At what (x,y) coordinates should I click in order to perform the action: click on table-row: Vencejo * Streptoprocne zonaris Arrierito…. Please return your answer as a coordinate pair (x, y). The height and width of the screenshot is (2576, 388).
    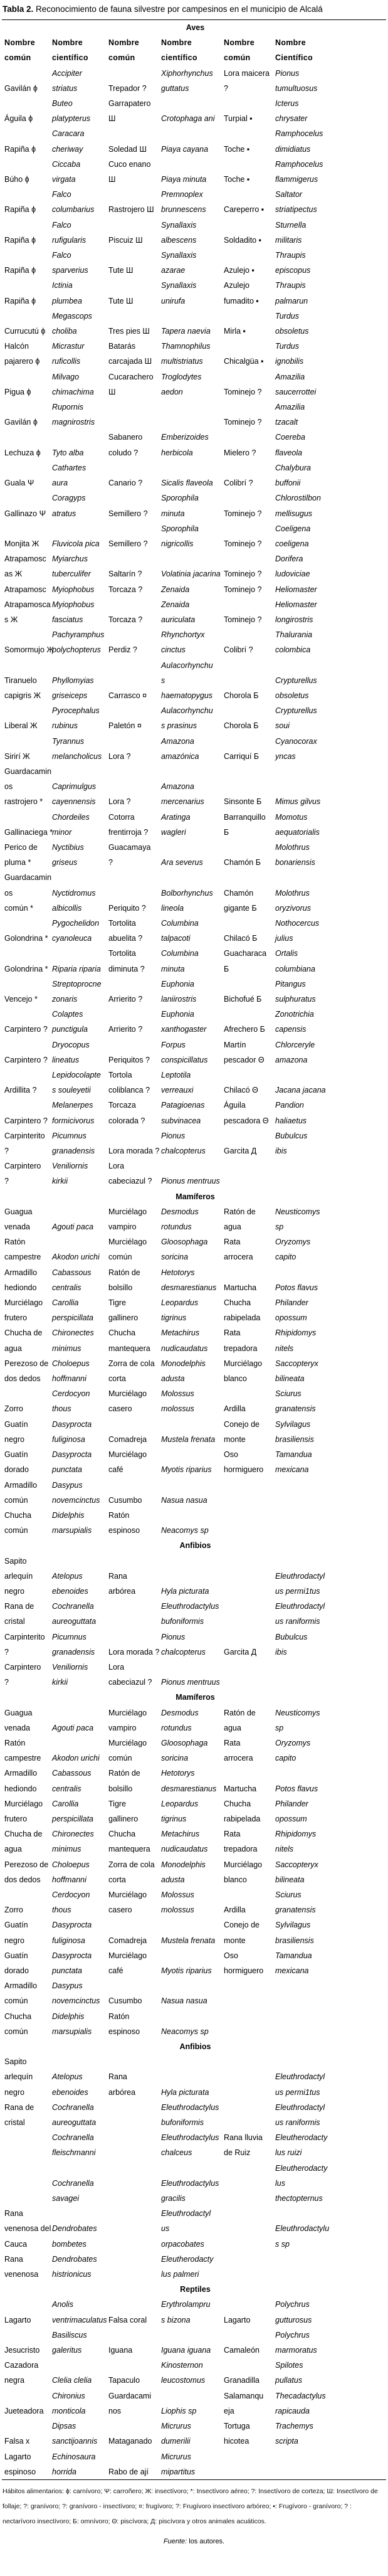
    Looking at the image, I should click on (194, 992).